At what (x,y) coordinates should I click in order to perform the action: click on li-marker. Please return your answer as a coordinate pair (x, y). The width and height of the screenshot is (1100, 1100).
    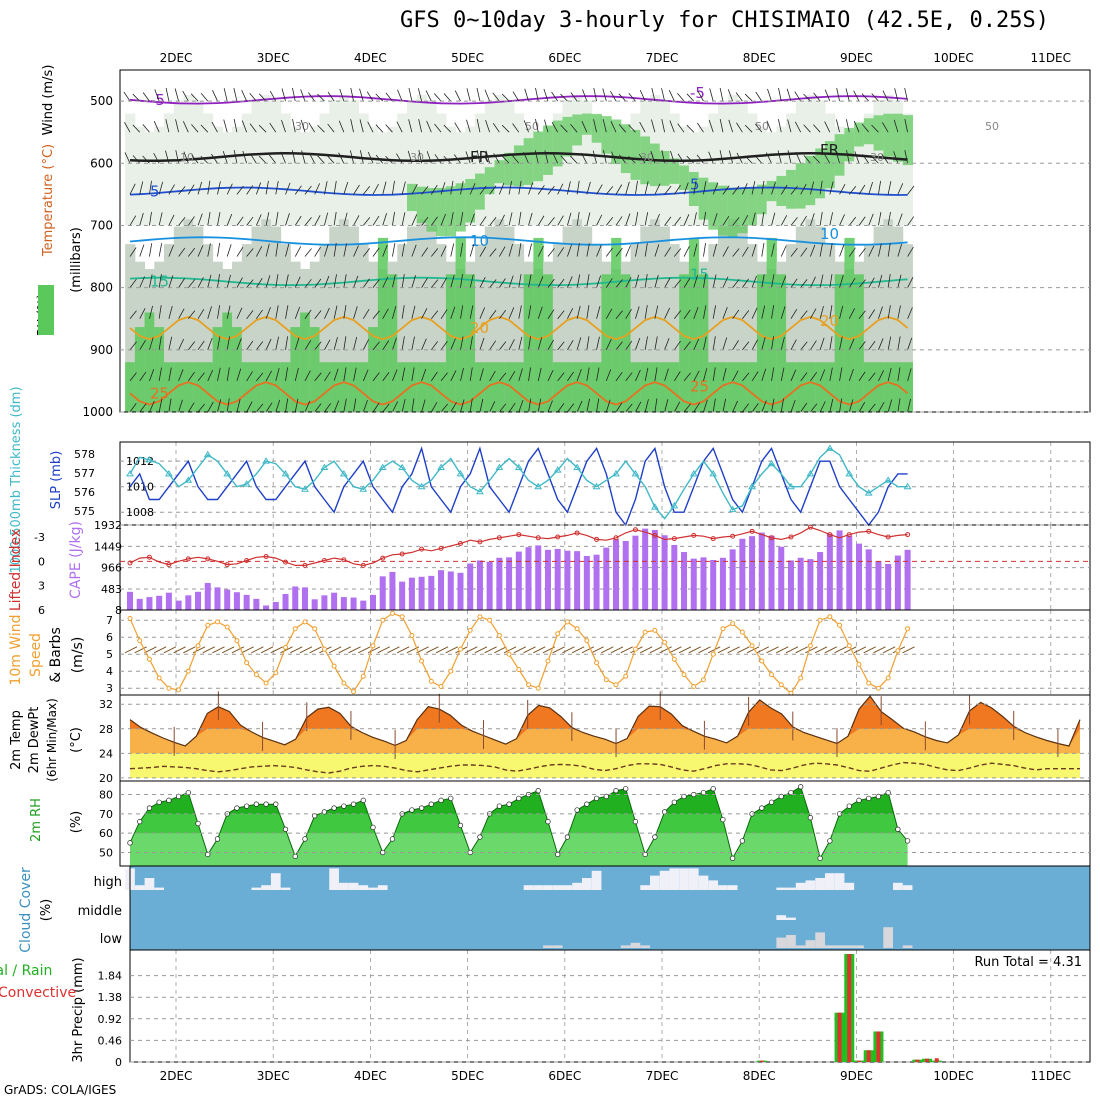
    Looking at the image, I should click on (752, 531).